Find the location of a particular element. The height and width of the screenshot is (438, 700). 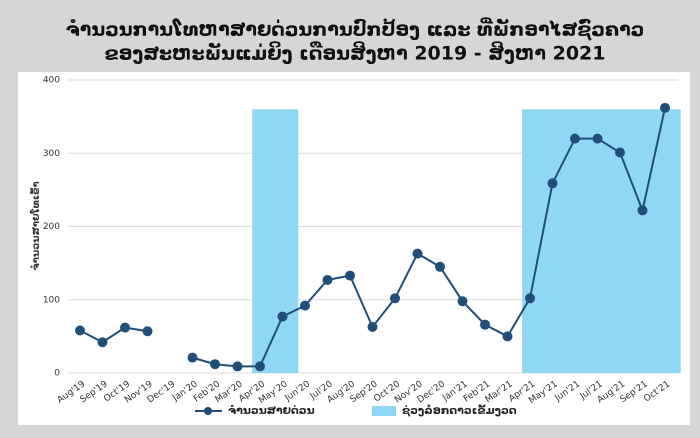

y-tick-label: 0 is located at coordinates (57, 374).